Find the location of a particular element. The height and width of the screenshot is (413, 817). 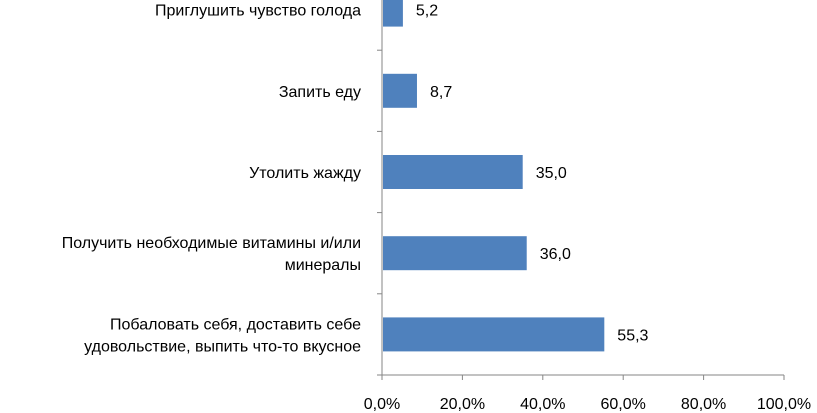

bar-value-label: 5,2 is located at coordinates (427, 11).